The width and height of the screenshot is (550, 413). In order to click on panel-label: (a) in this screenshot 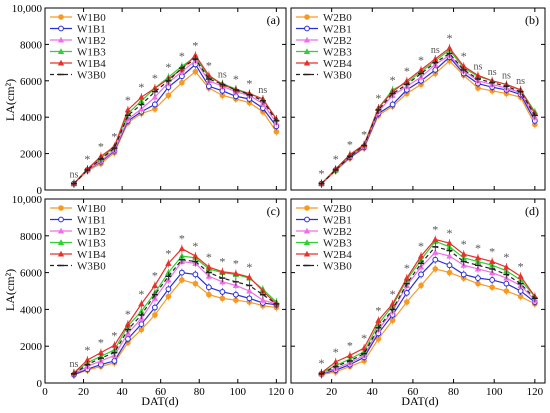, I will do `click(273, 20)`.